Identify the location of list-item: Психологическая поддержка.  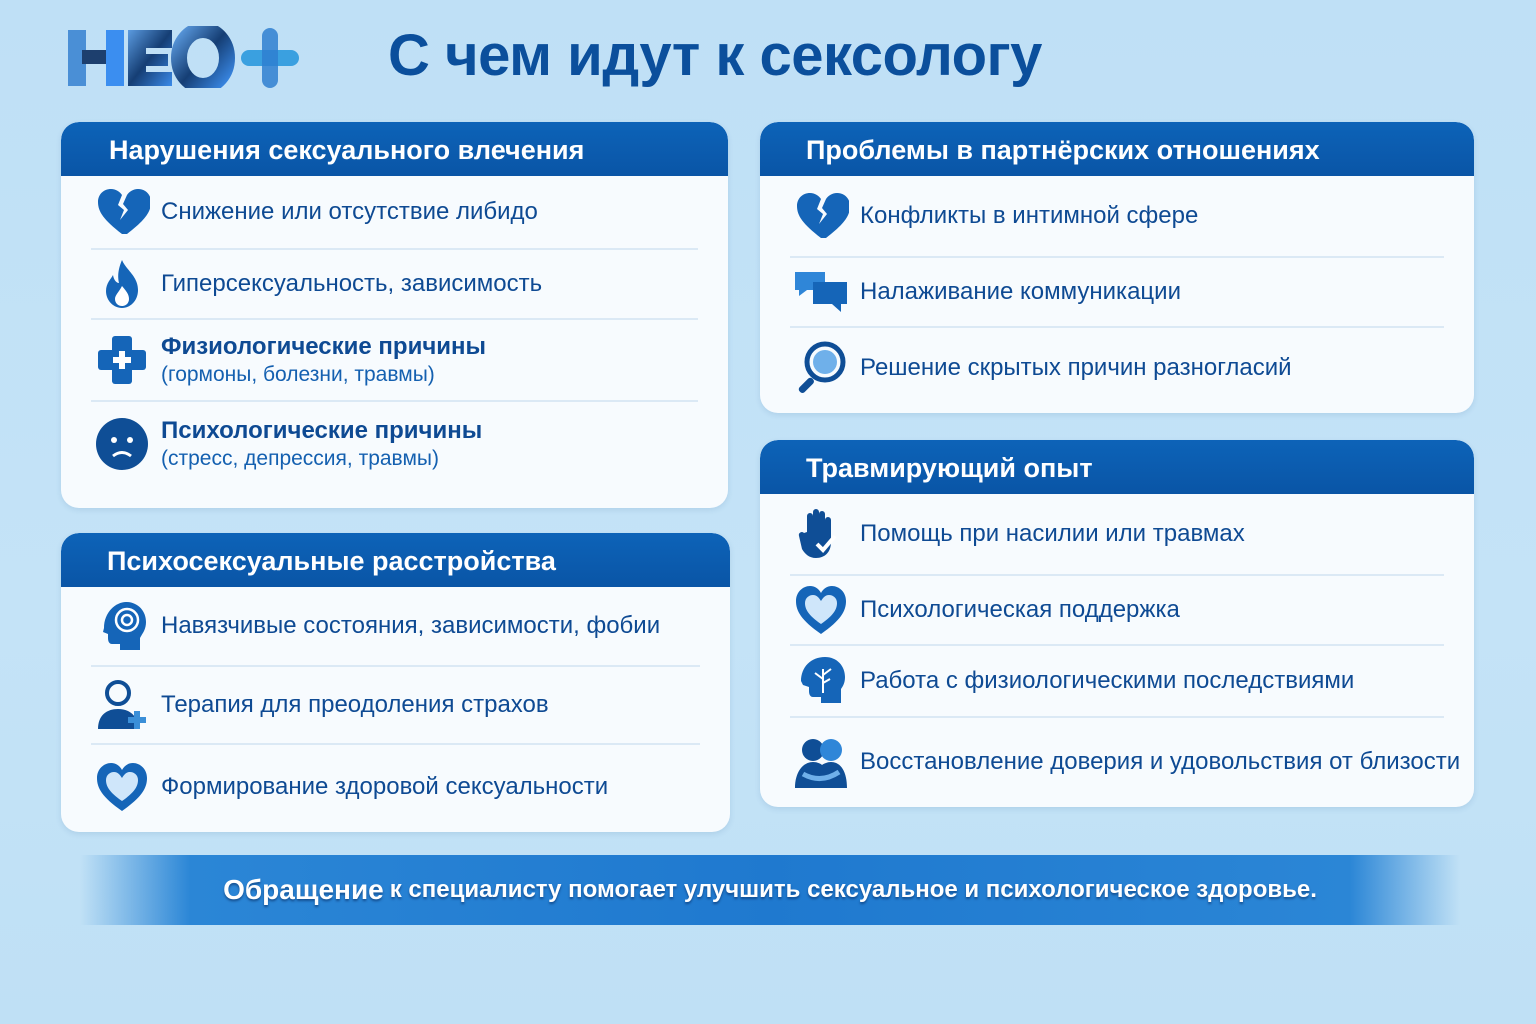
(1117, 611).